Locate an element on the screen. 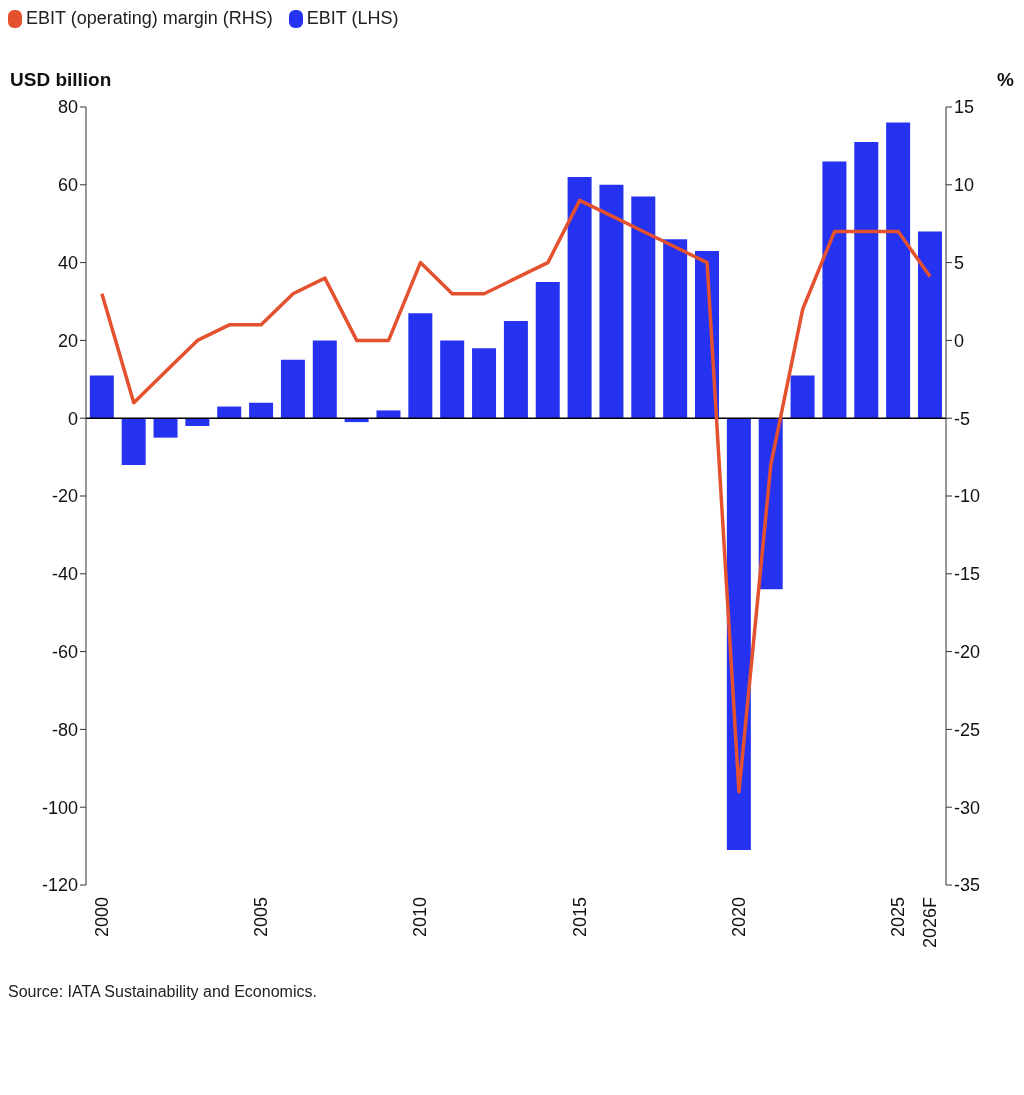 Image resolution: width=1024 pixels, height=1095 pixels. x-tick-label: 2020 is located at coordinates (738, 917).